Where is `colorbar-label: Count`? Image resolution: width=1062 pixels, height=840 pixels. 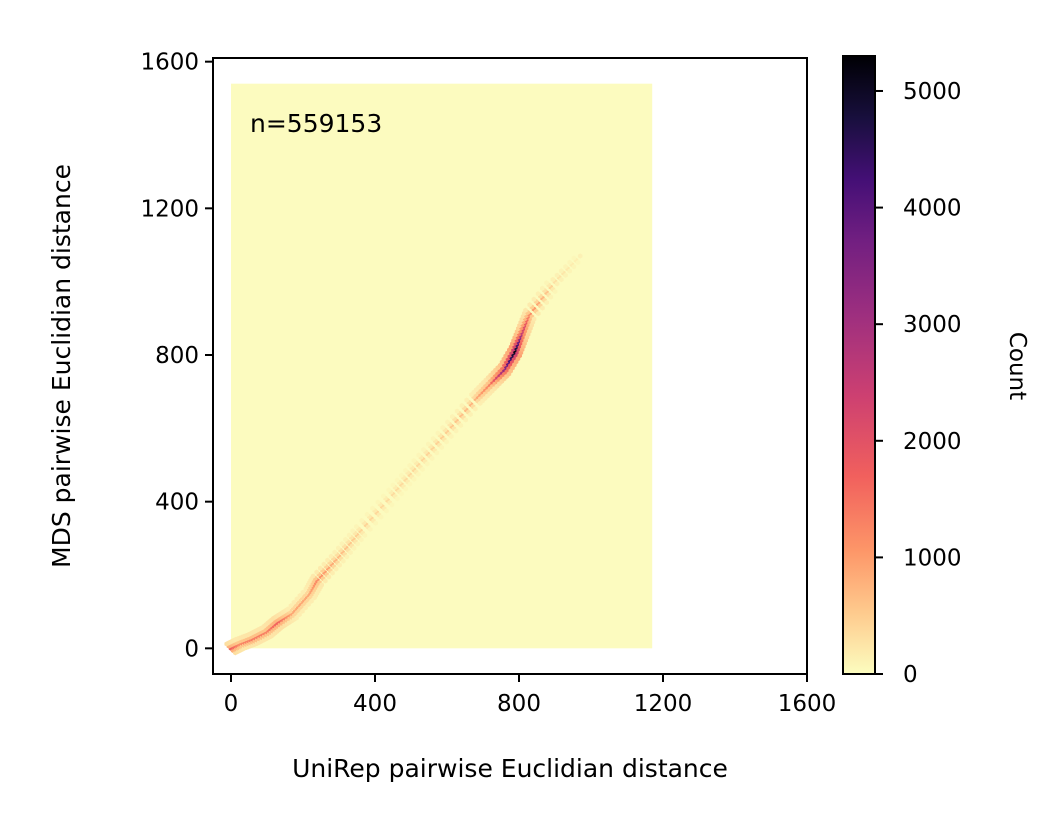 colorbar-label: Count is located at coordinates (1017, 366).